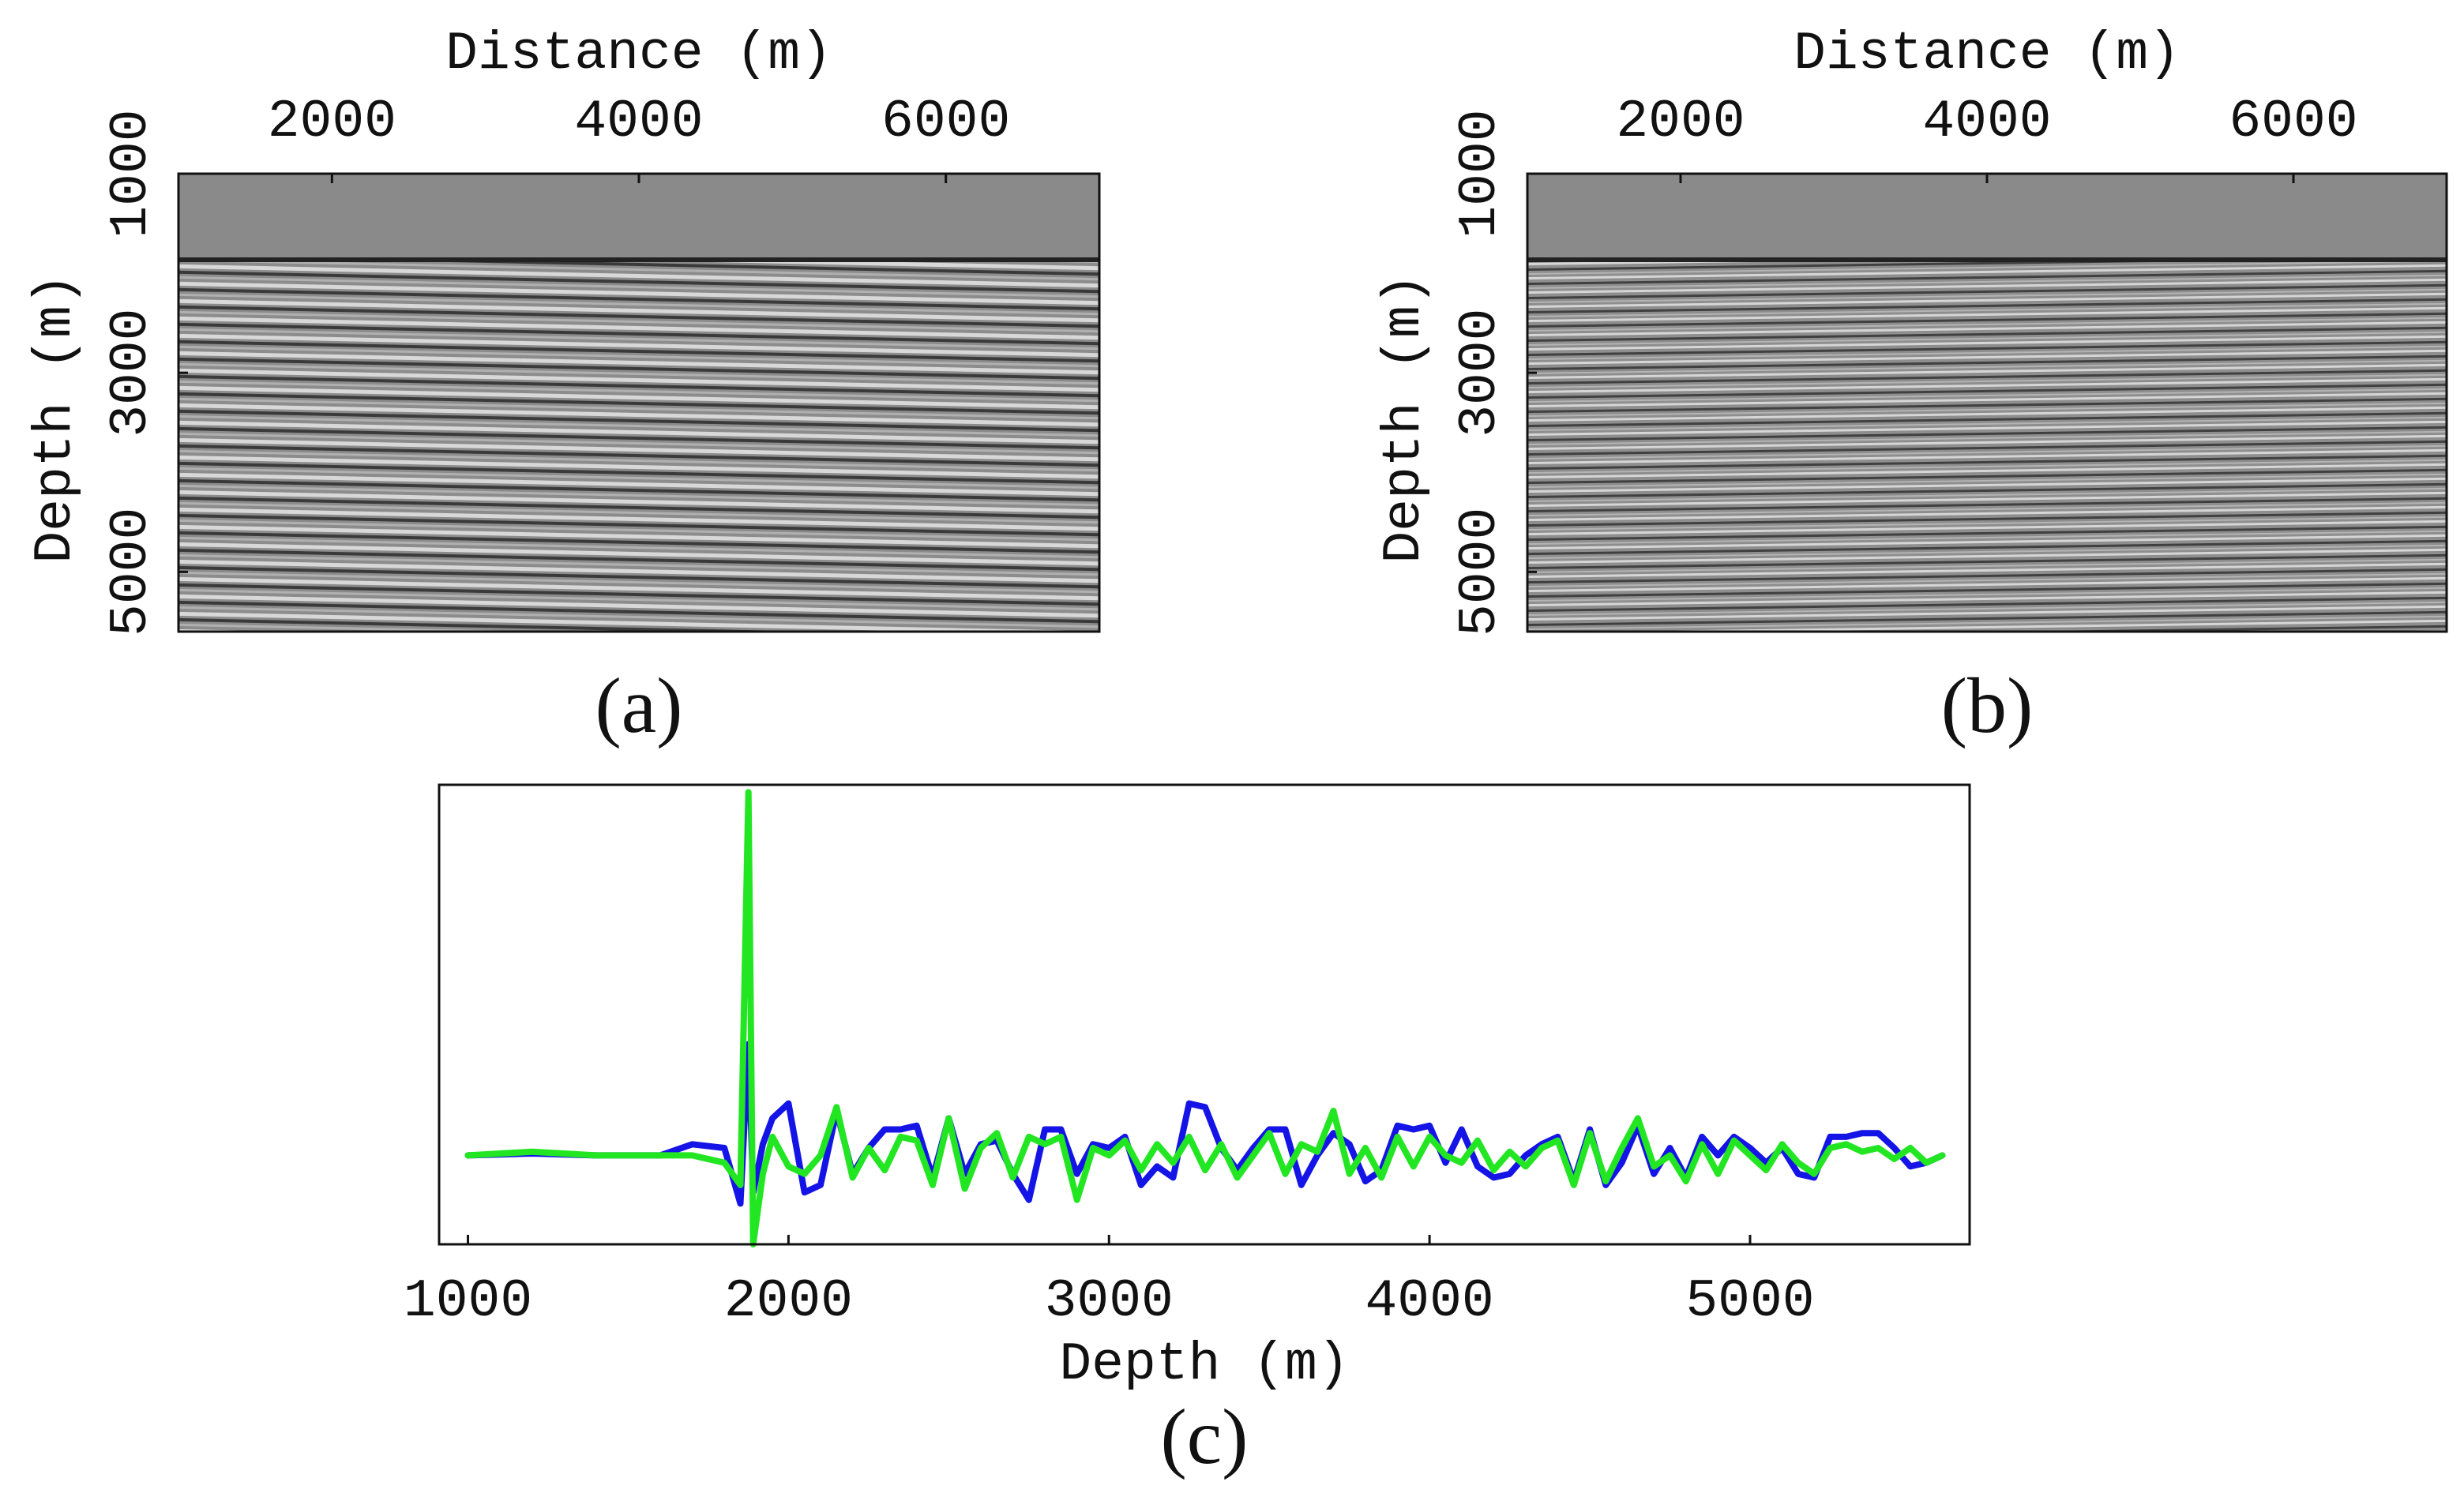  I want to click on seismic-image-b, so click(1987, 403).